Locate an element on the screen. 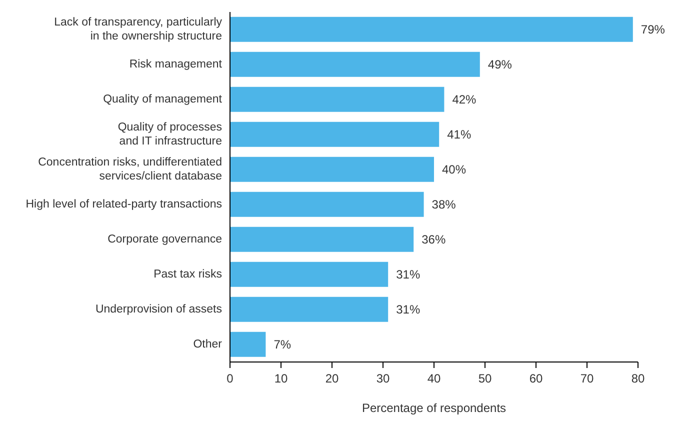  y-tick-label: Concentration risks, undifferentiated services/client database is located at coordinates (130, 169).